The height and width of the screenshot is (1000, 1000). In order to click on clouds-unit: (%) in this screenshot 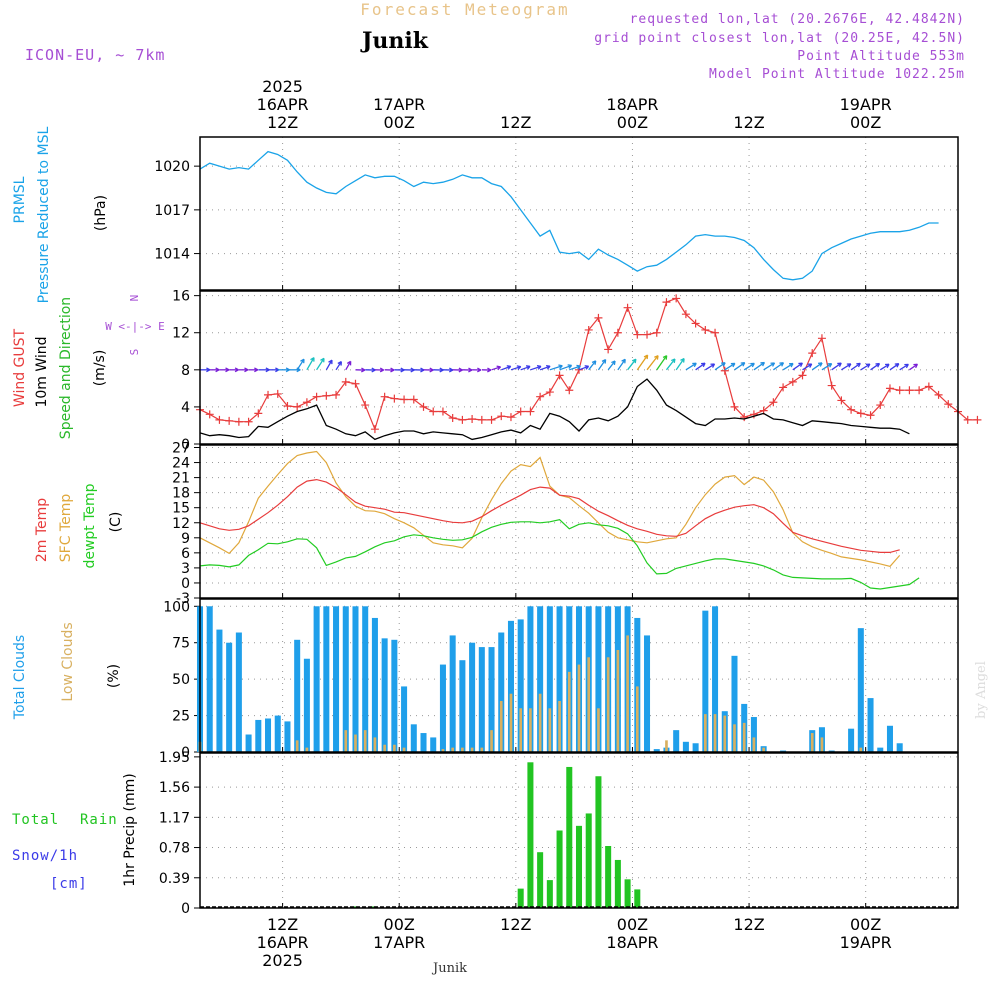, I will do `click(114, 676)`.